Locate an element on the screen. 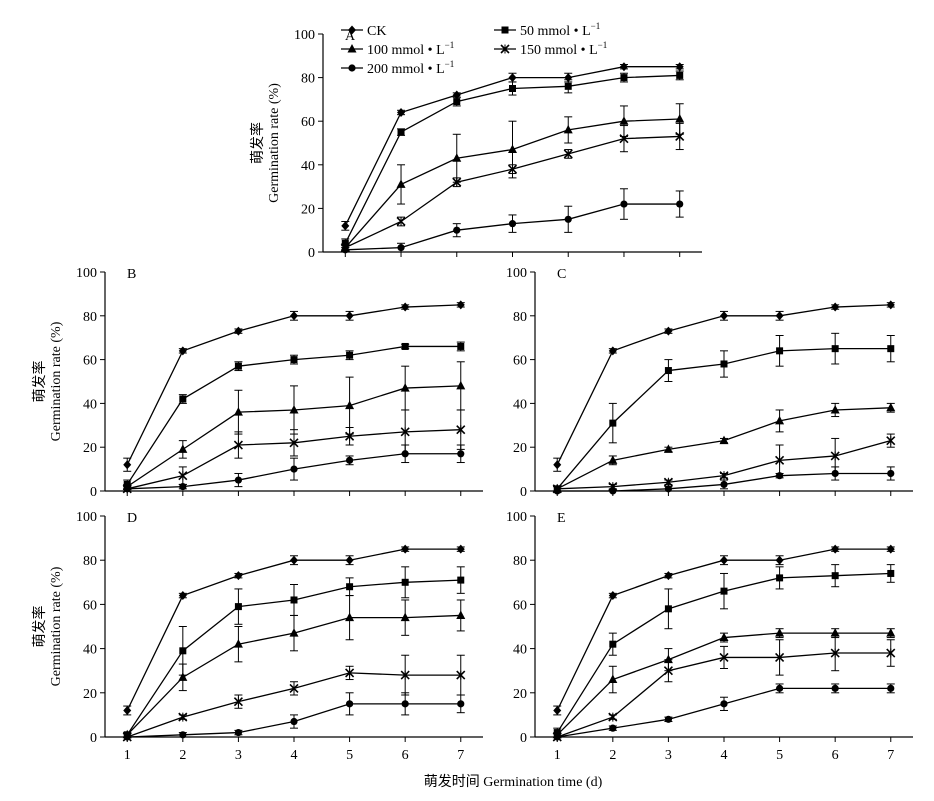 This screenshot has height=801, width=934. x-axis-label: 萌发时间 Germination time (d) is located at coordinates (513, 782).